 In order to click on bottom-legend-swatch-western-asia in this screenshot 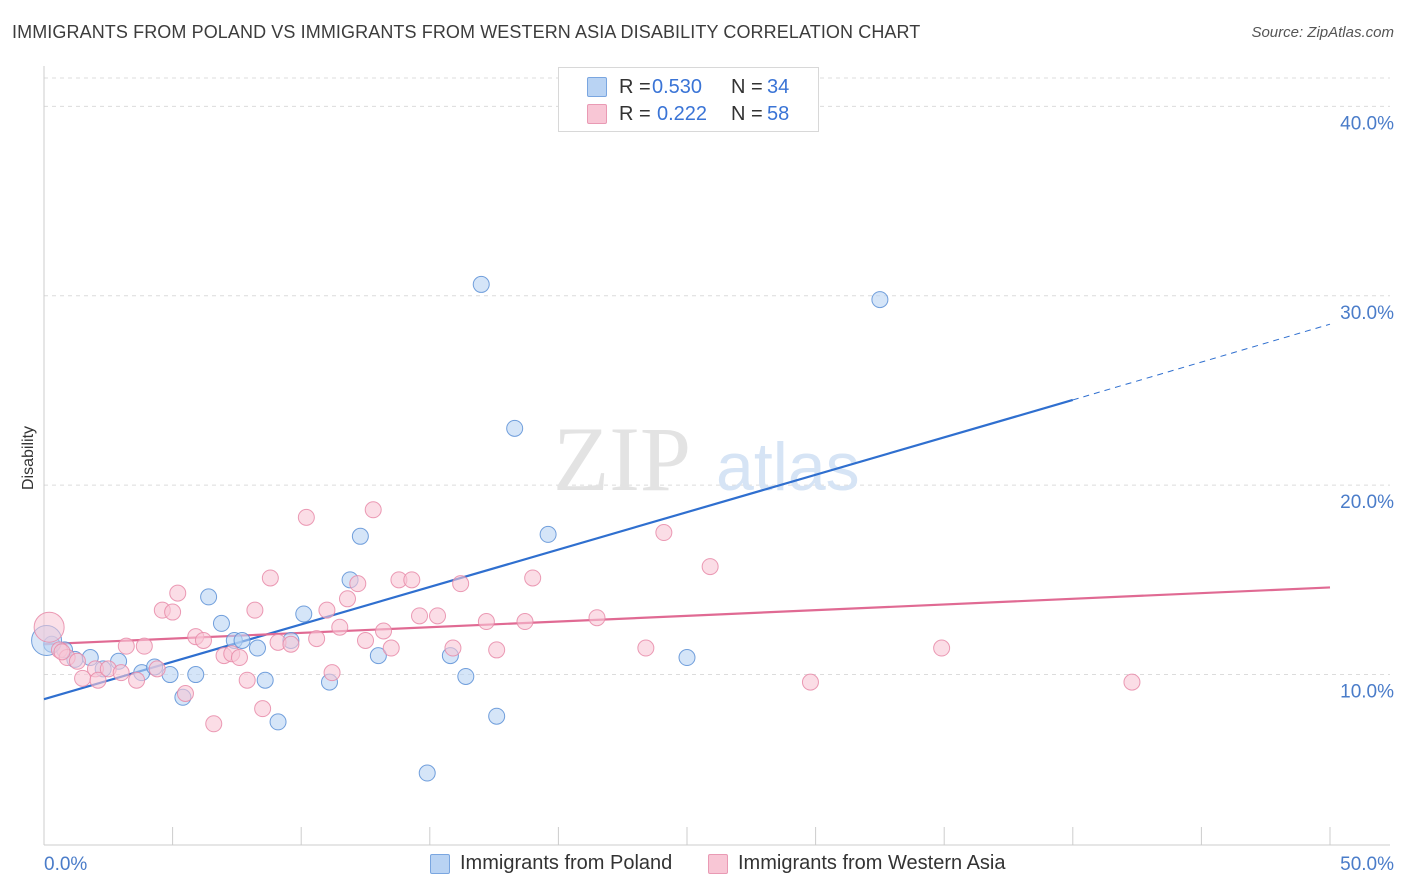, I will do `click(718, 864)`.